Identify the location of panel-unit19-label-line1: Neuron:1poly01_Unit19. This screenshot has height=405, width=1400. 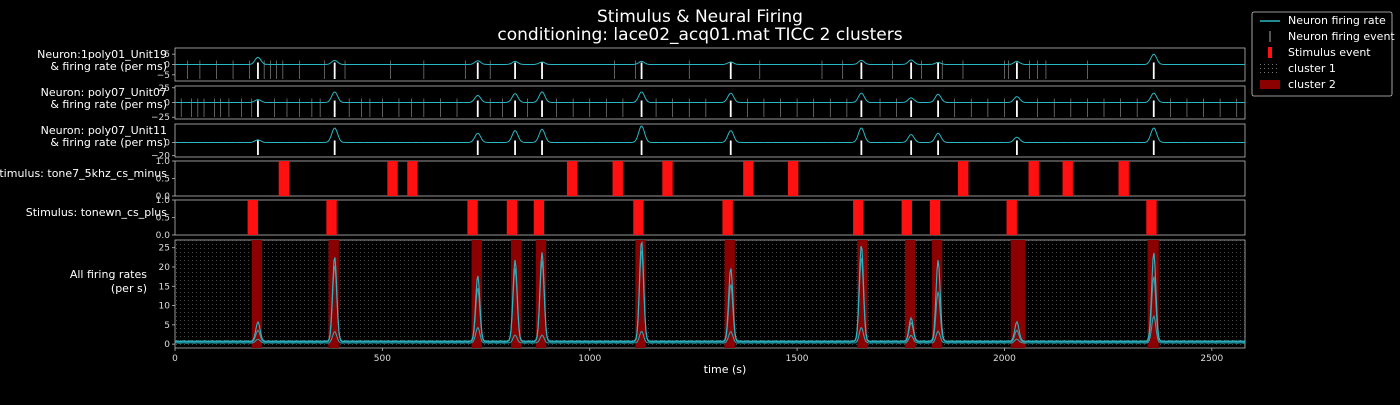
(102, 54).